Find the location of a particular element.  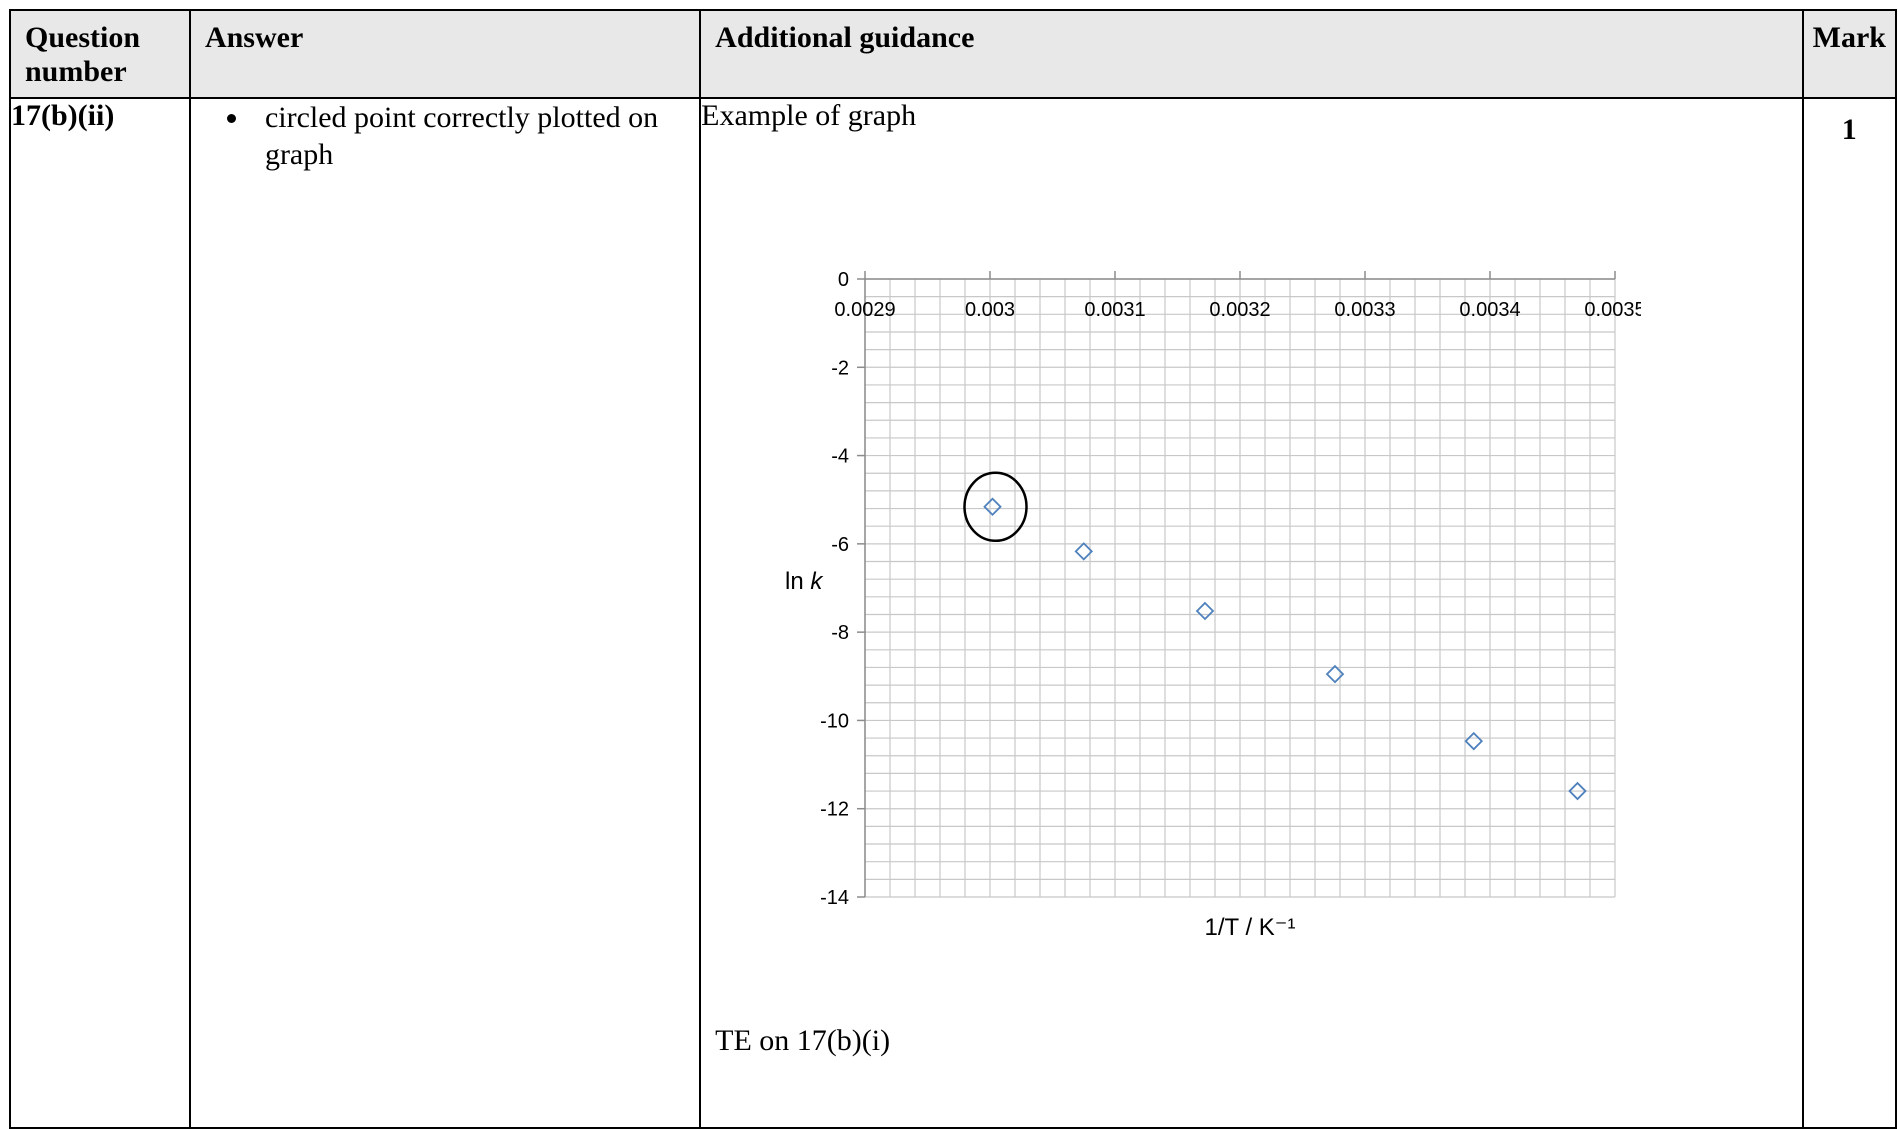

mark-cell: 1 is located at coordinates (1849, 613).